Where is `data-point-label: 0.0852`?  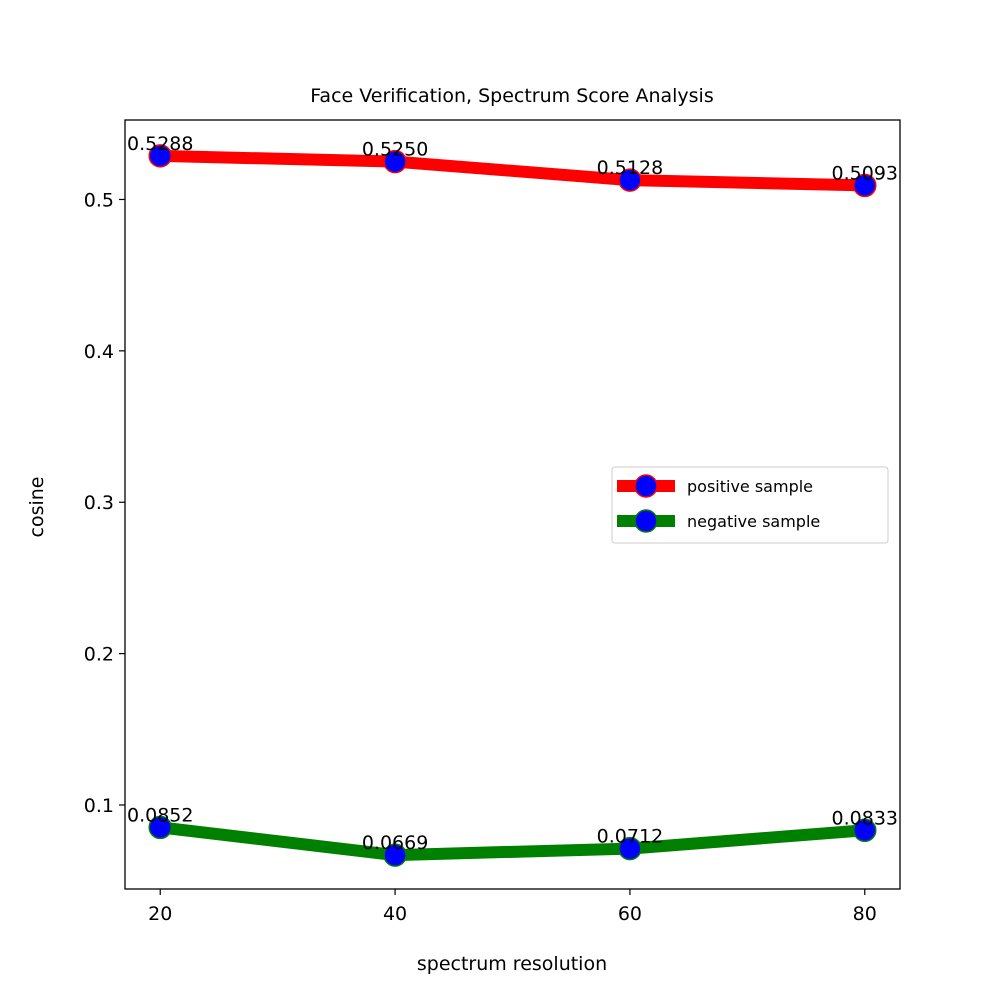 data-point-label: 0.0852 is located at coordinates (160, 815).